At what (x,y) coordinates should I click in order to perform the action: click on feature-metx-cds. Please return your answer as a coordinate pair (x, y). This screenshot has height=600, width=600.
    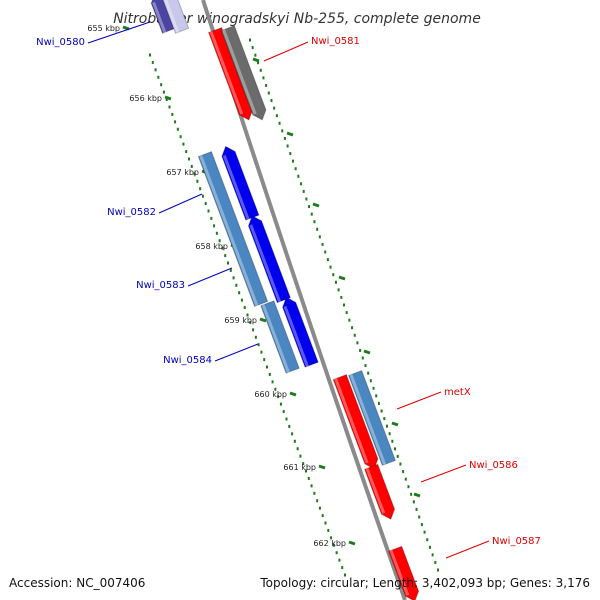
    Looking at the image, I should click on (356, 423).